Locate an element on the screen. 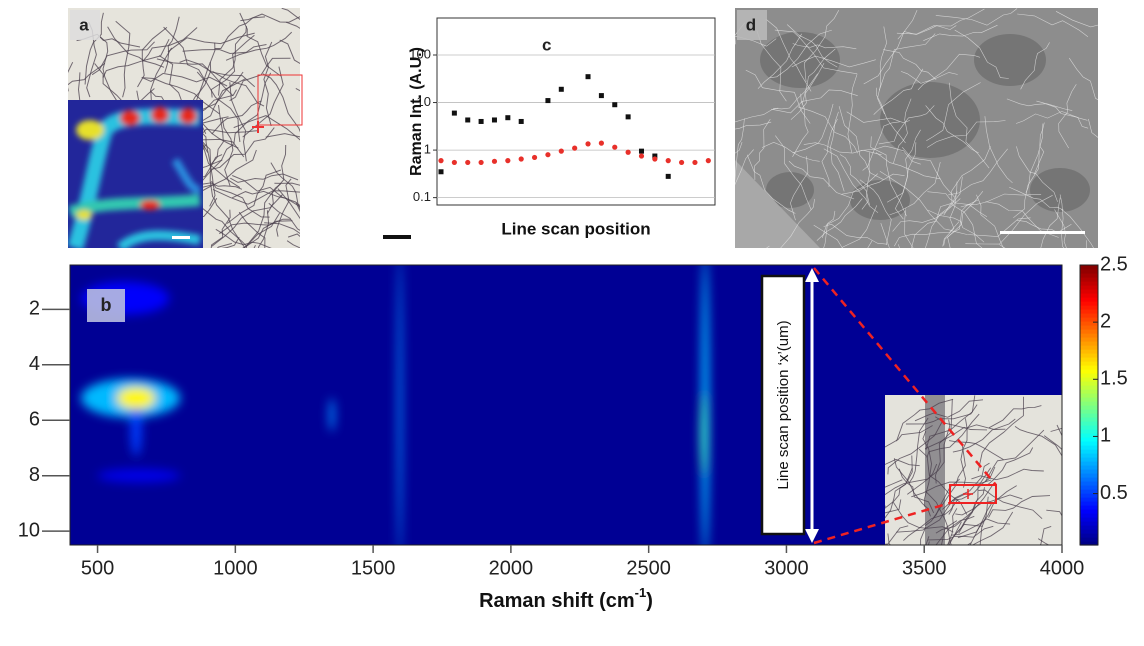 This screenshot has height=646, width=1144. panel-label: c is located at coordinates (546, 44).